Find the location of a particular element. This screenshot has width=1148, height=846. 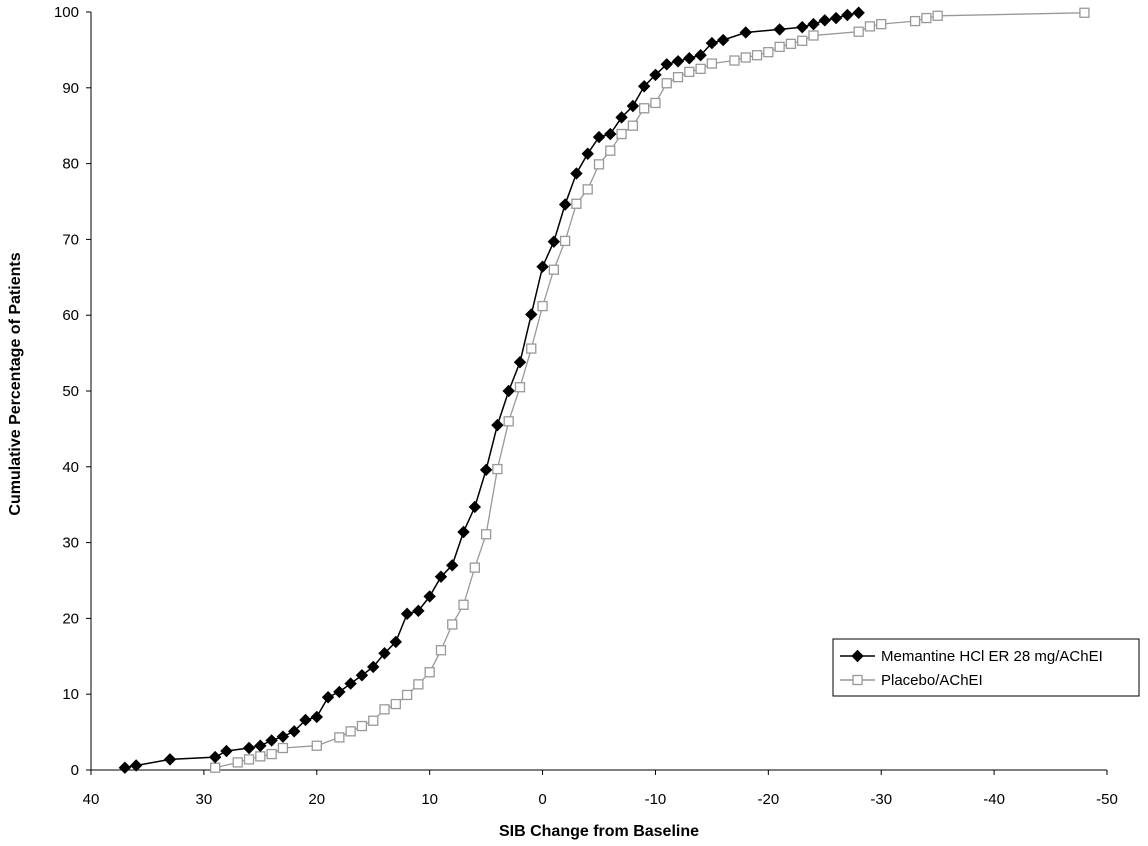

x-tick-label: -10 is located at coordinates (656, 799).